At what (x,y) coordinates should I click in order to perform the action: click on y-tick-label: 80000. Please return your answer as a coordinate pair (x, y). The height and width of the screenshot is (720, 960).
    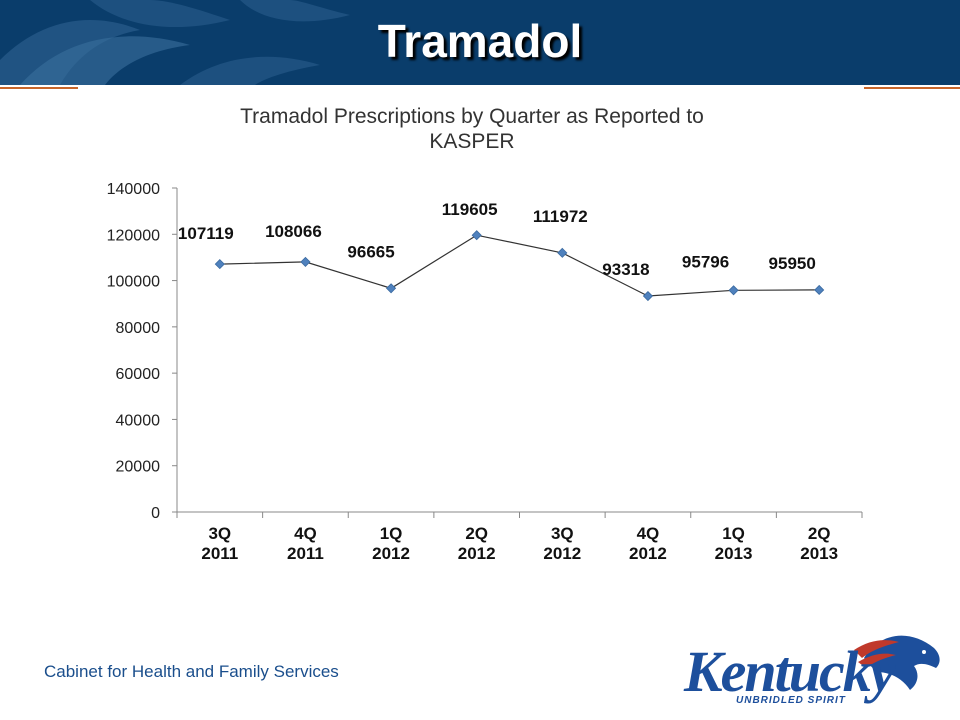
    Looking at the image, I should click on (138, 328).